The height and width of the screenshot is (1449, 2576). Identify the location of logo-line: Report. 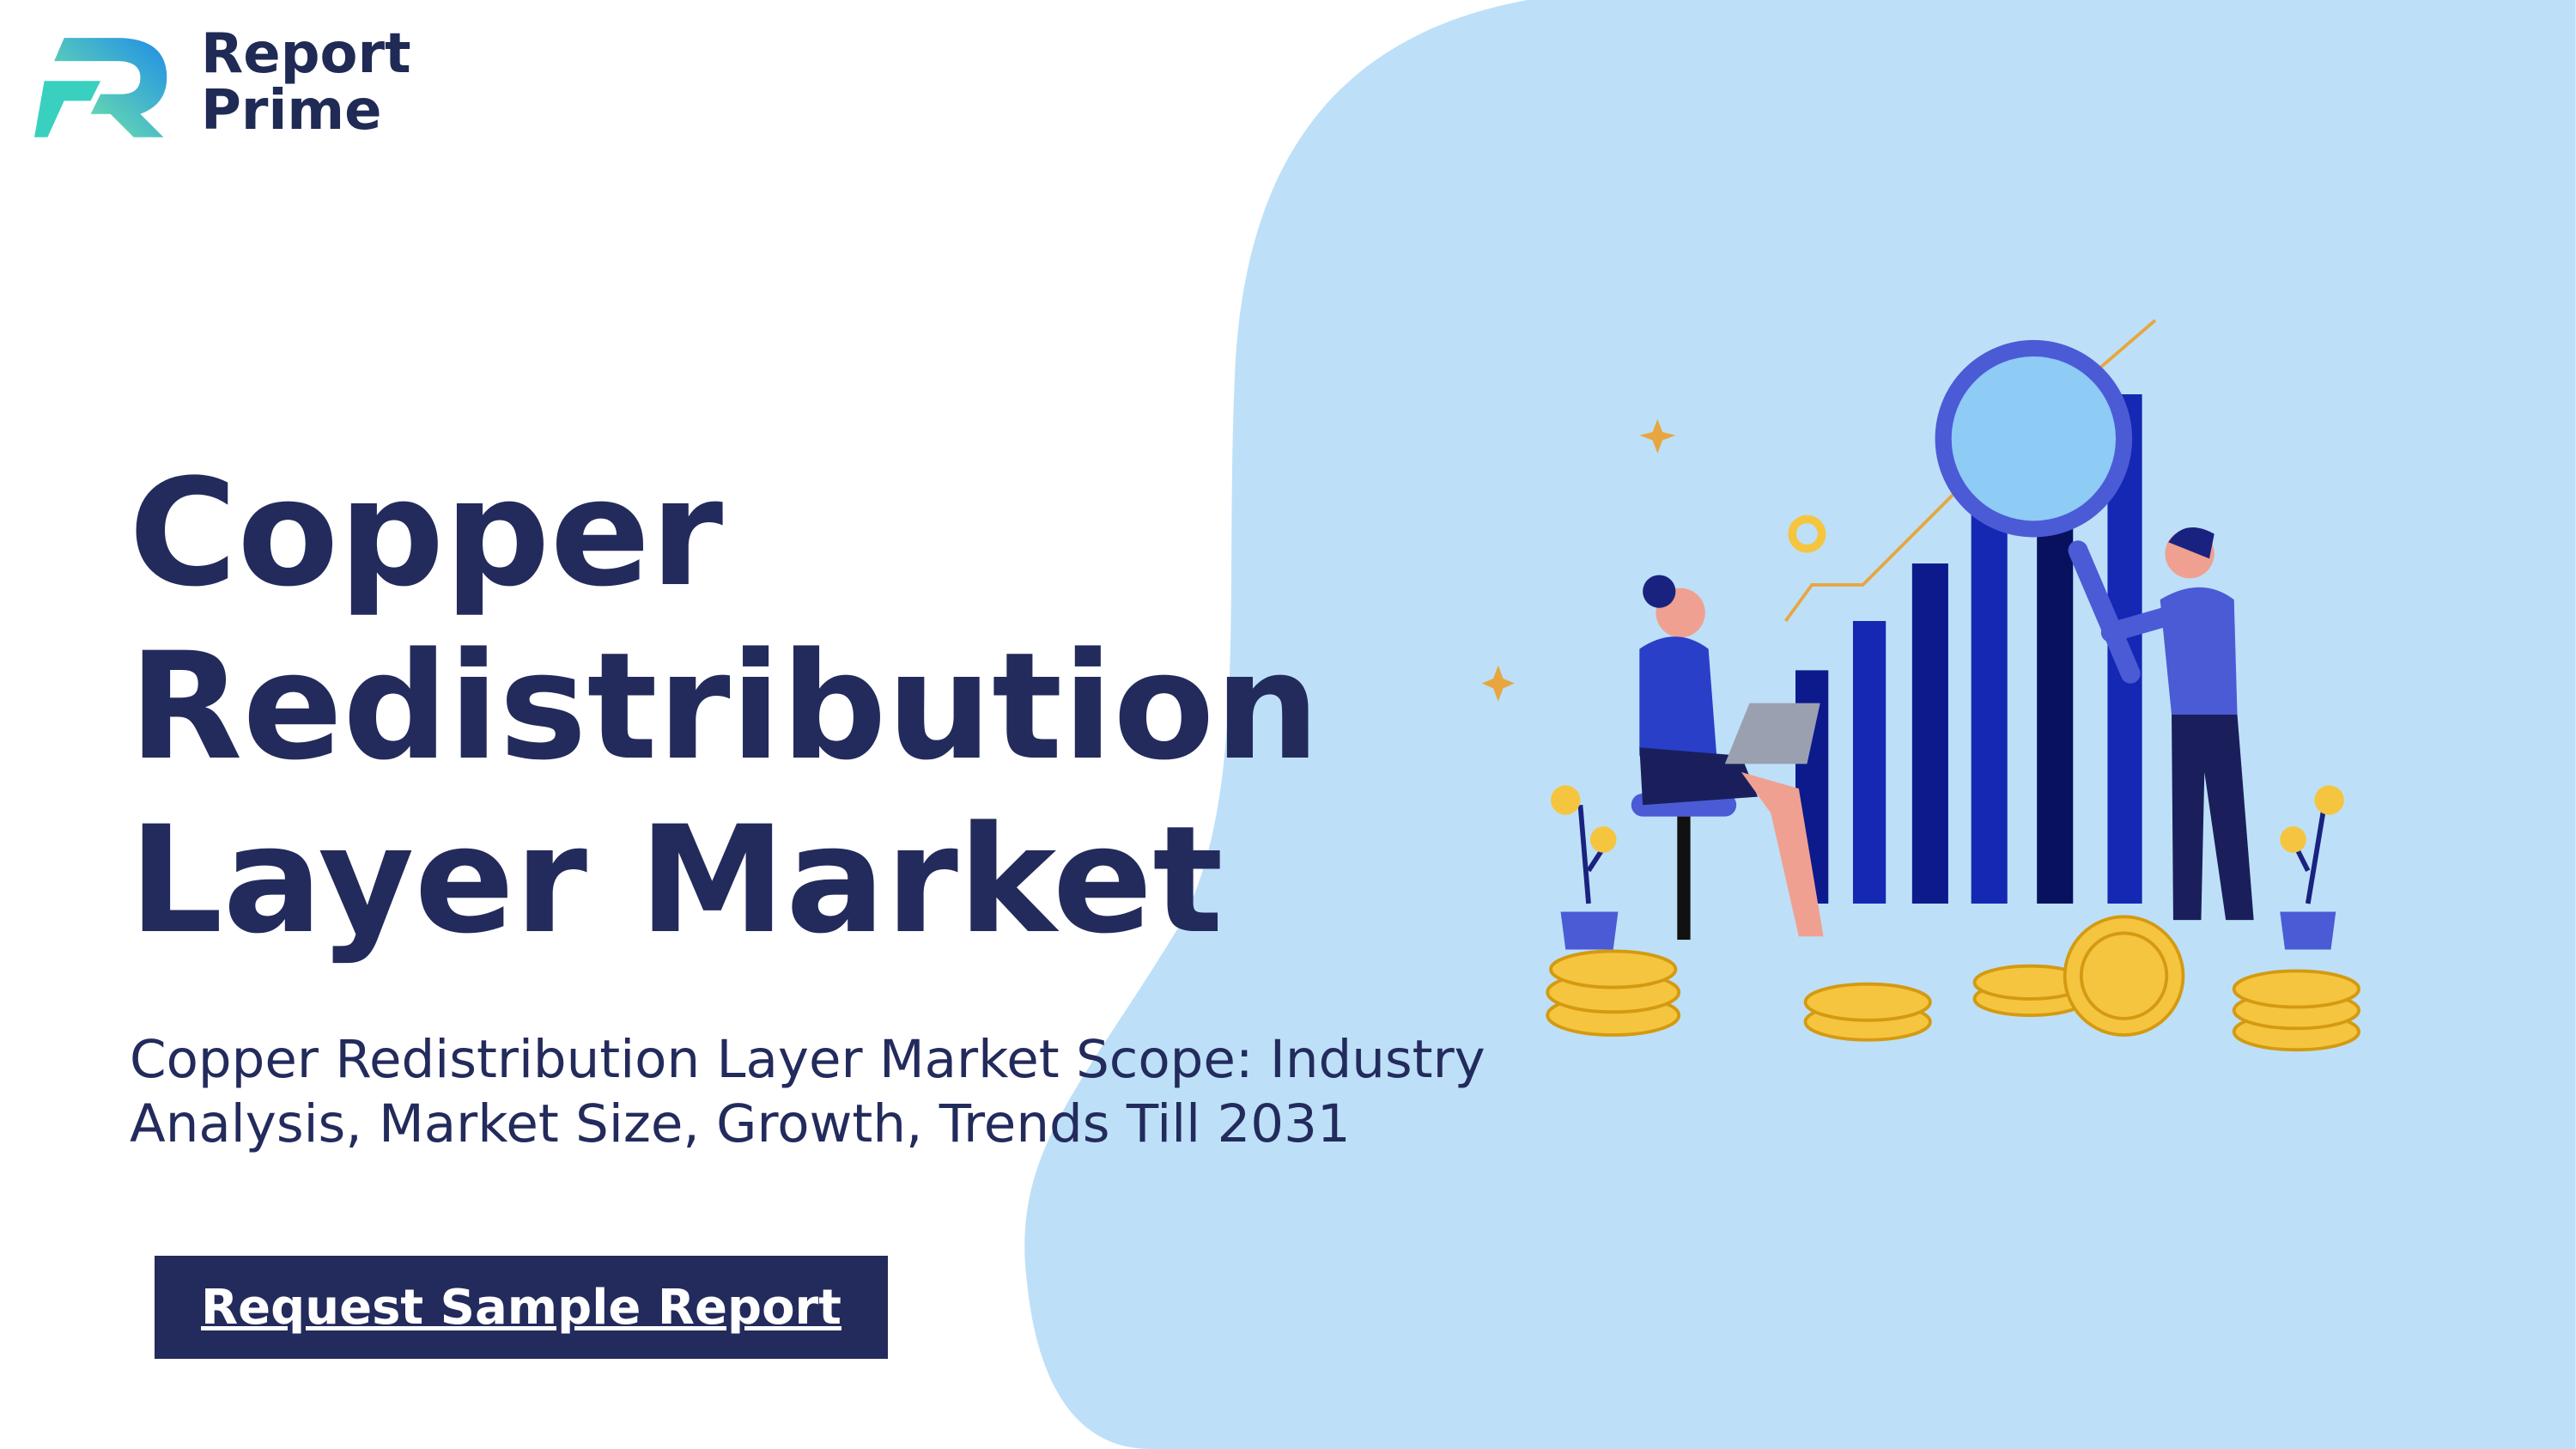
(306, 54).